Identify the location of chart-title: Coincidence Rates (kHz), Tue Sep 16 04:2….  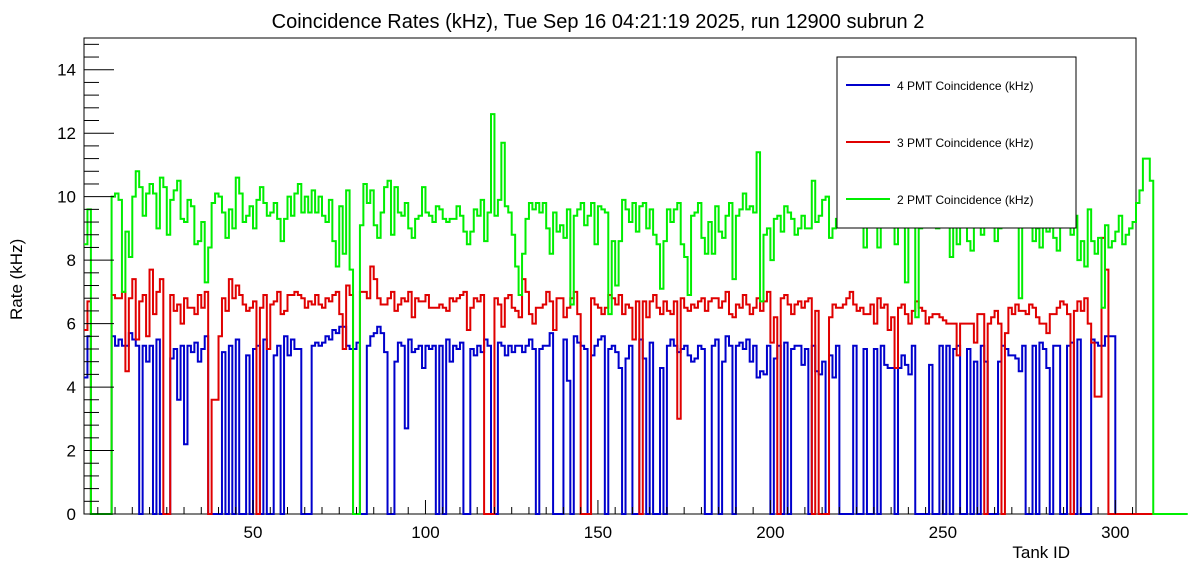
(598, 22).